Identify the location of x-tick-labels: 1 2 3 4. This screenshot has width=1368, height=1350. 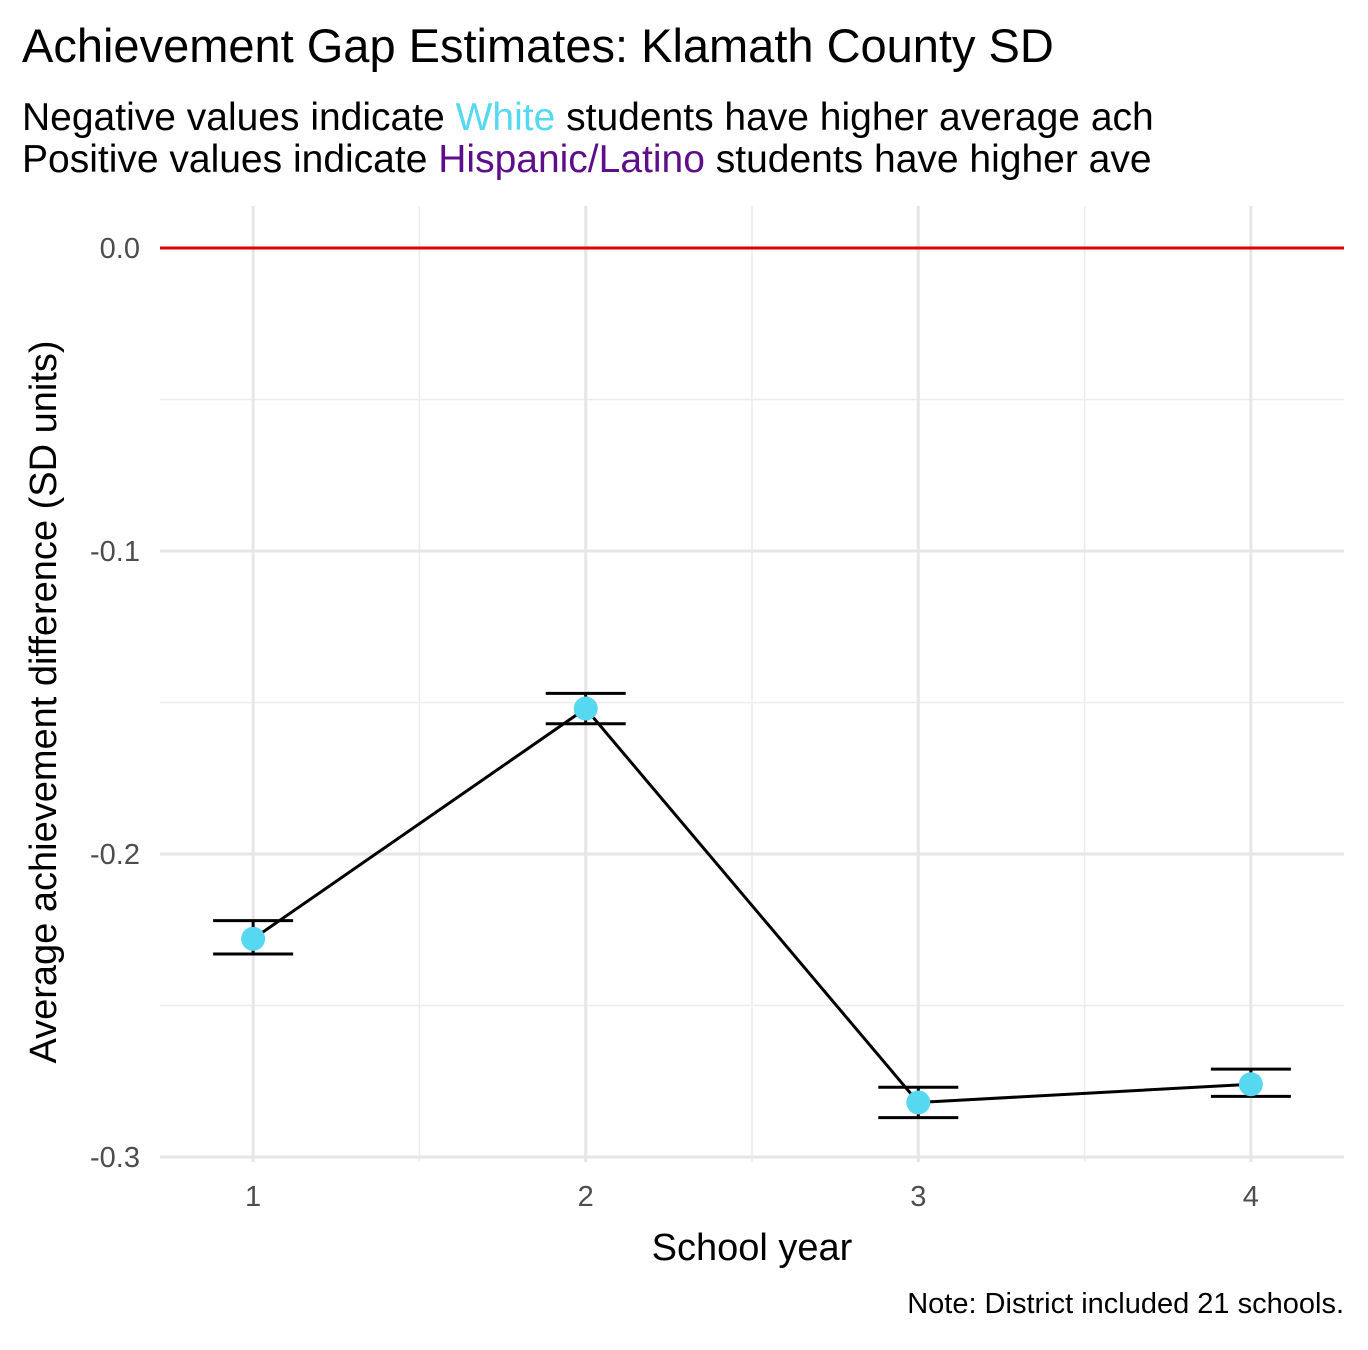
(752, 1197).